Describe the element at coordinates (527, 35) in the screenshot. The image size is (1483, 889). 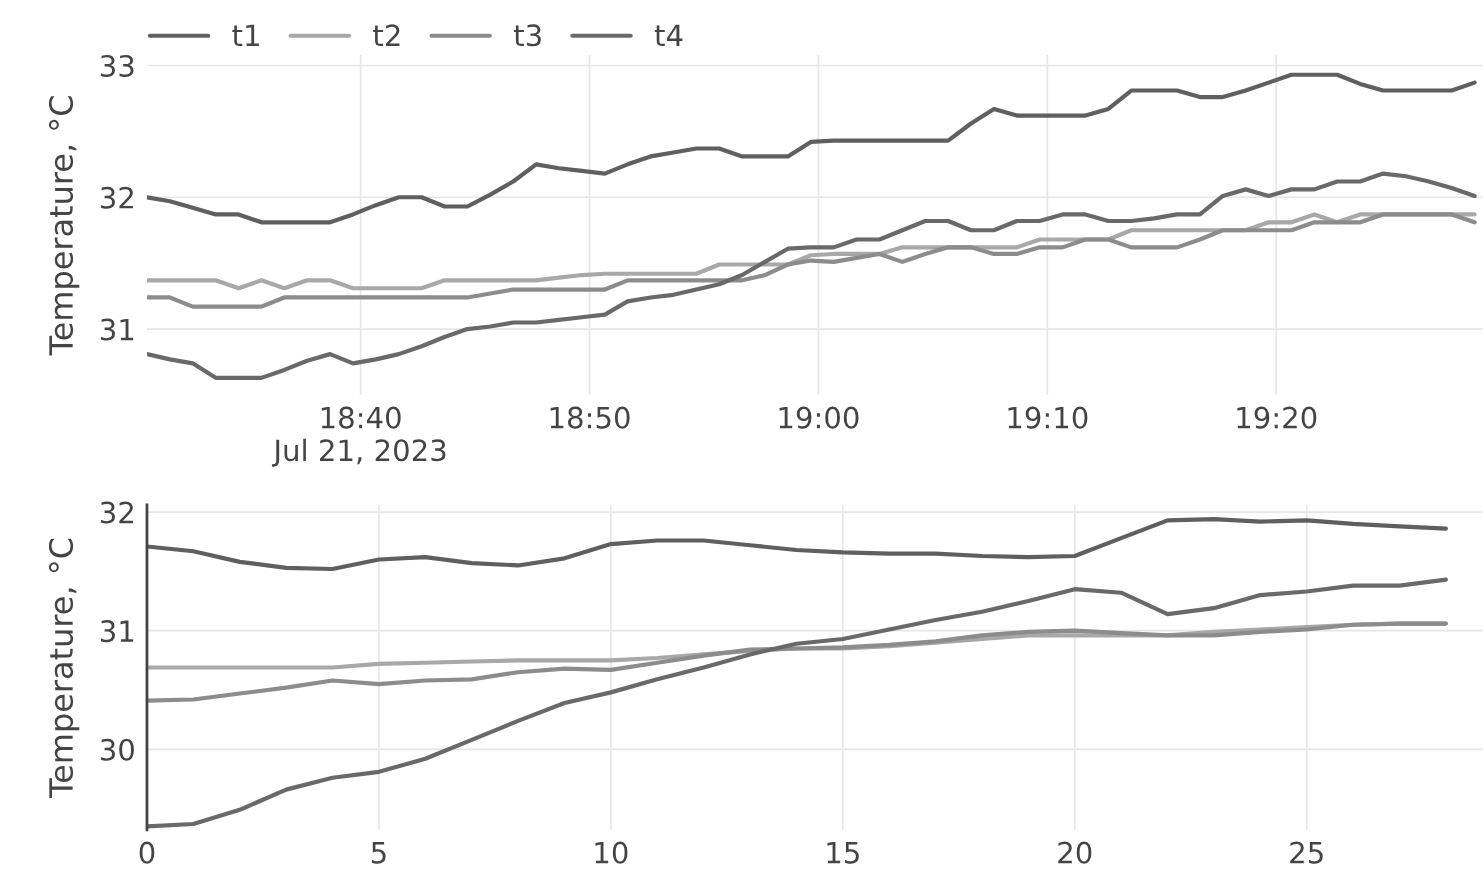
I see `legend-label: t3` at that location.